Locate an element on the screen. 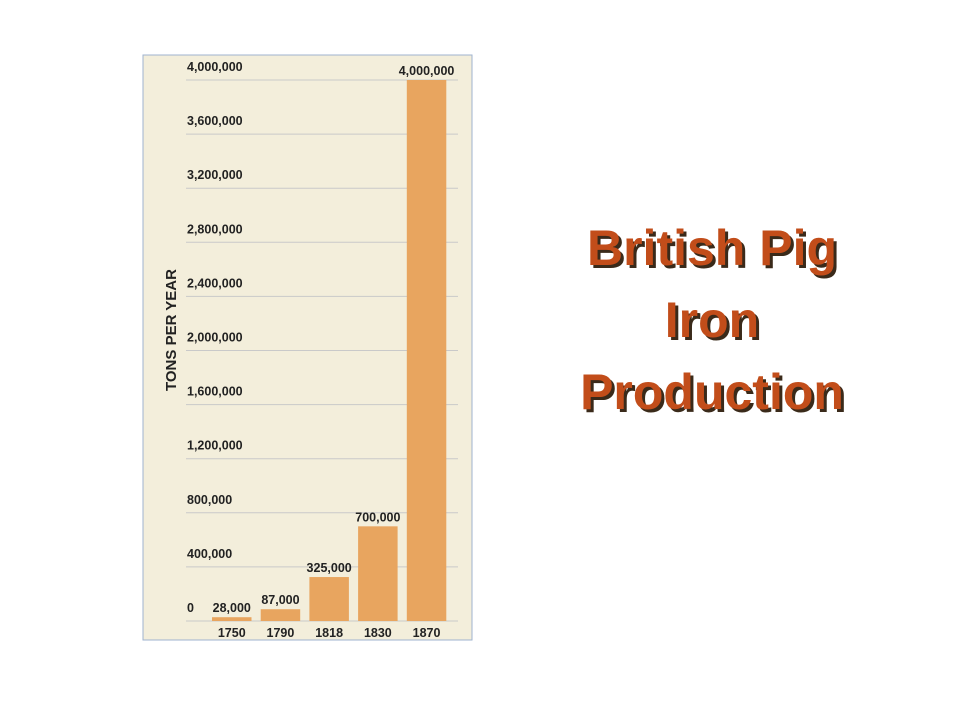 This screenshot has width=960, height=720. x-tick-label: 1870 is located at coordinates (427, 633).